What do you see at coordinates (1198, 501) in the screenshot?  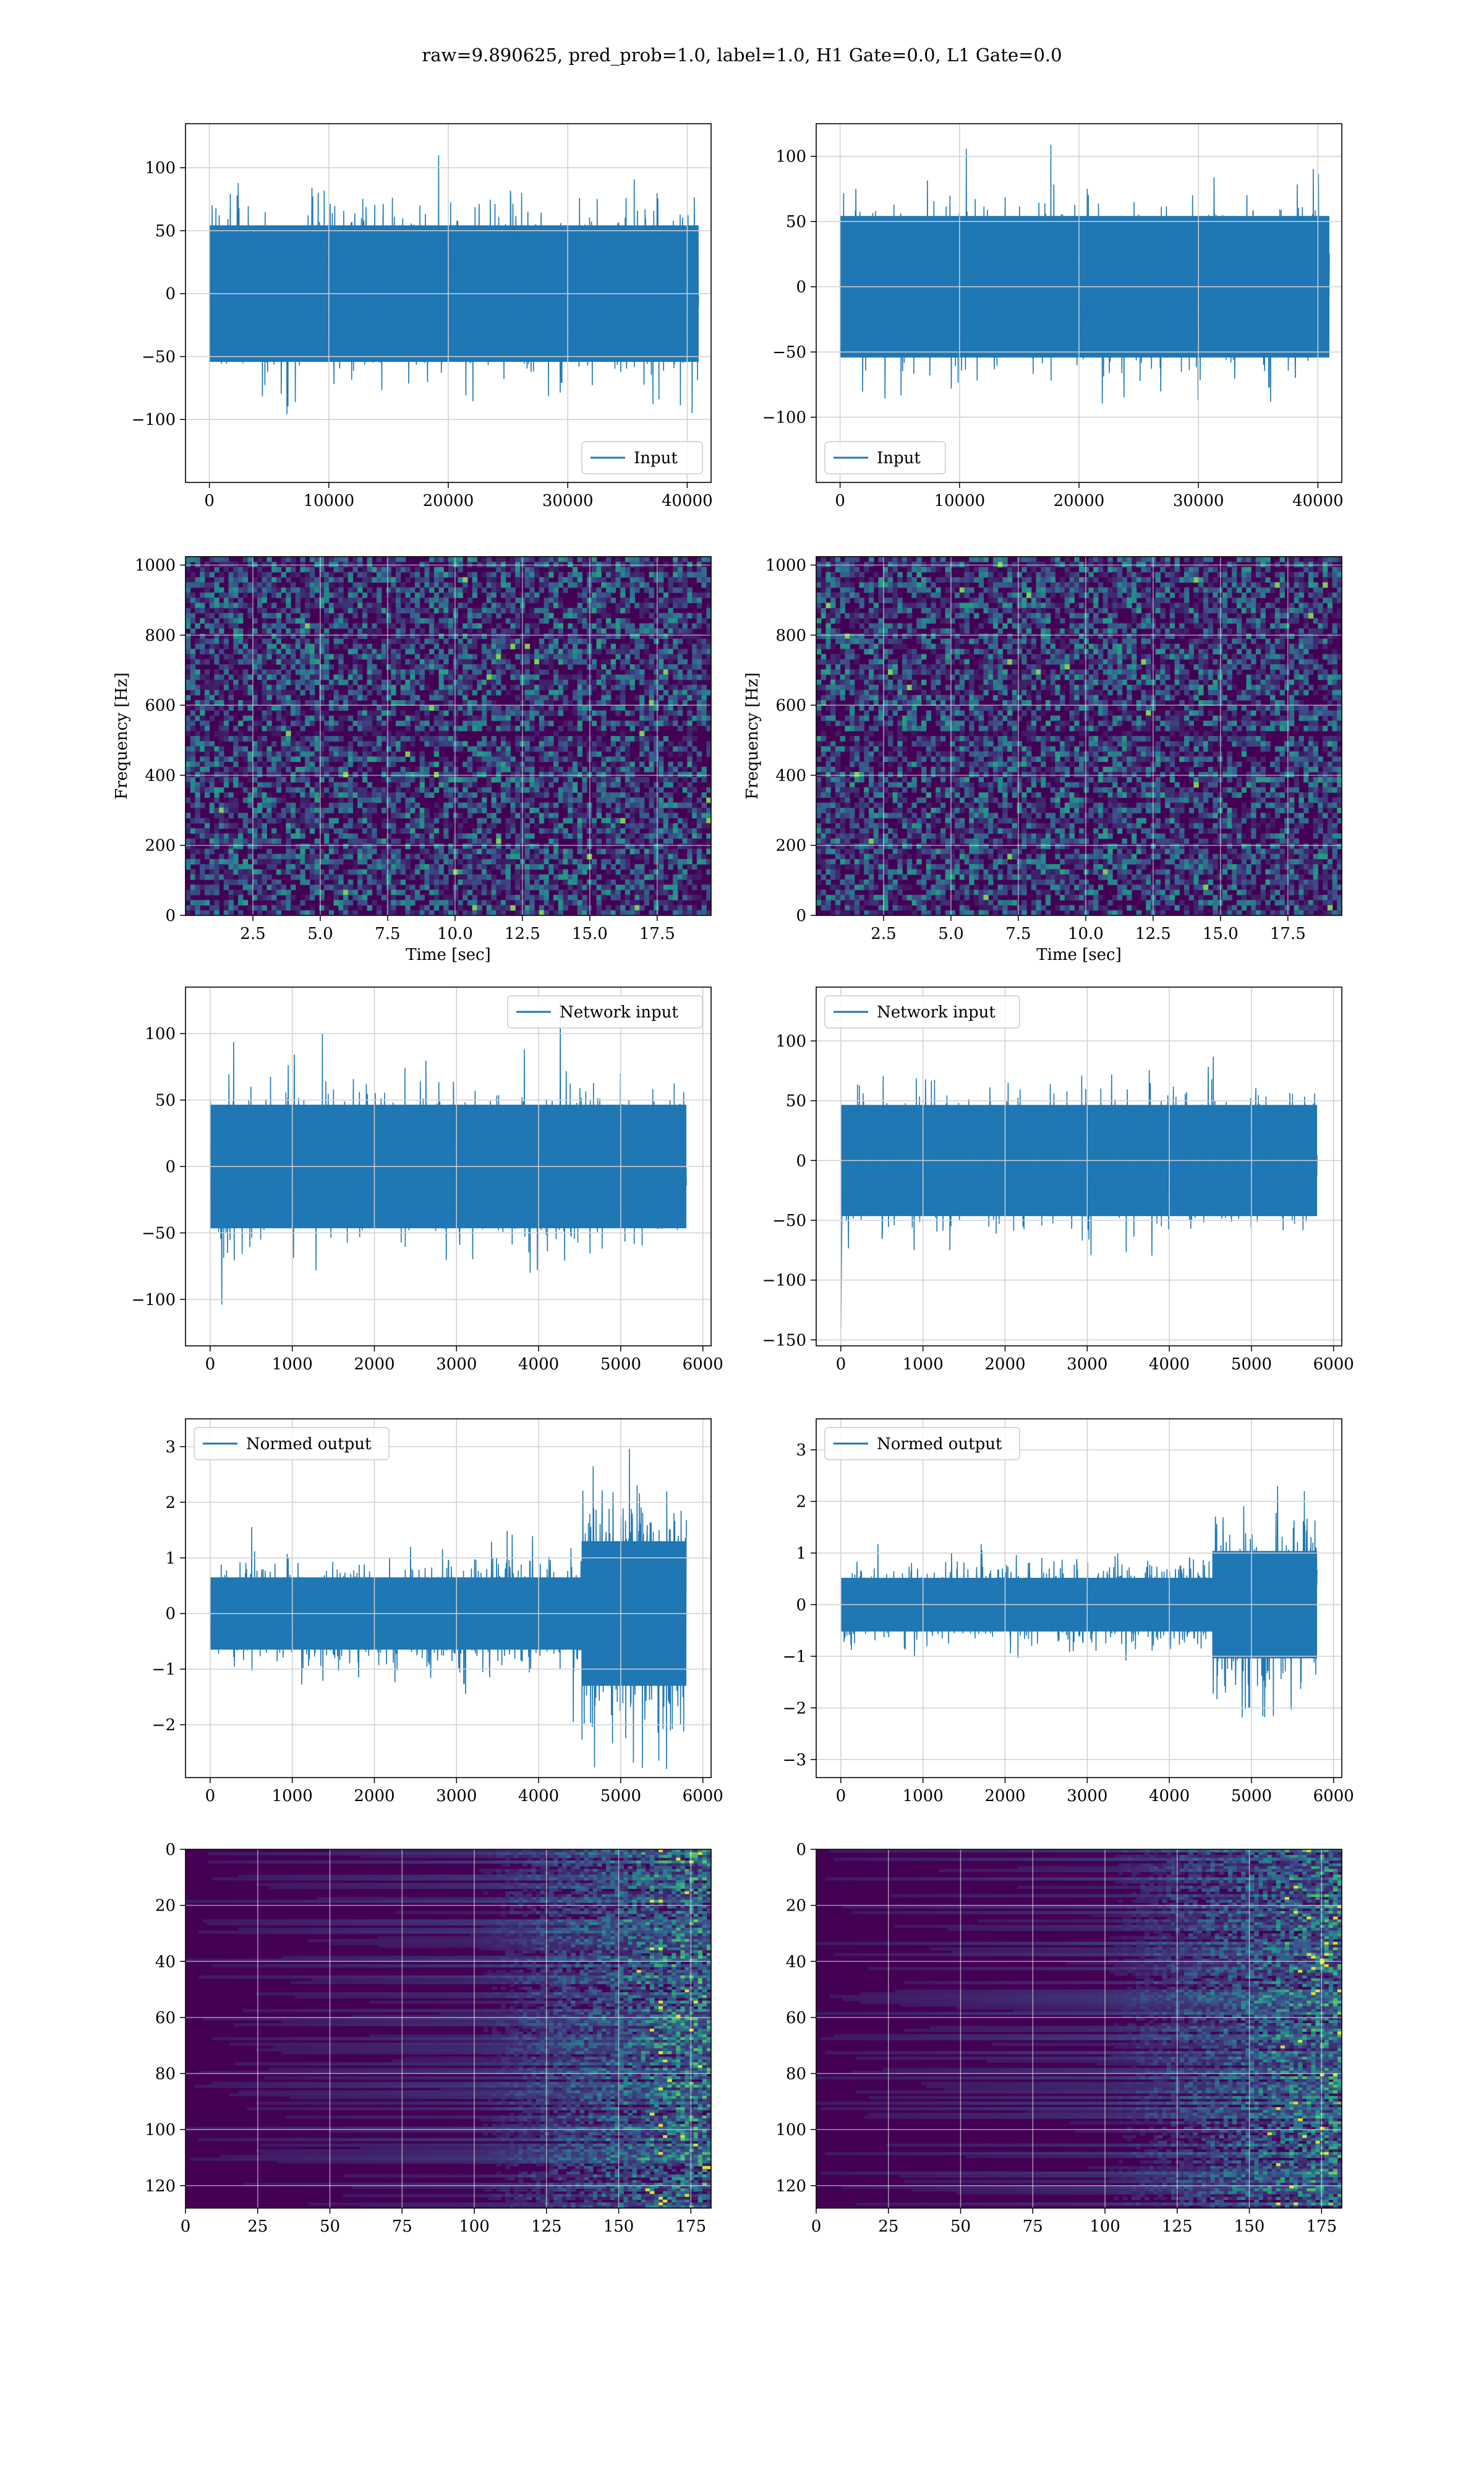 I see `x-tick-label: 30000` at bounding box center [1198, 501].